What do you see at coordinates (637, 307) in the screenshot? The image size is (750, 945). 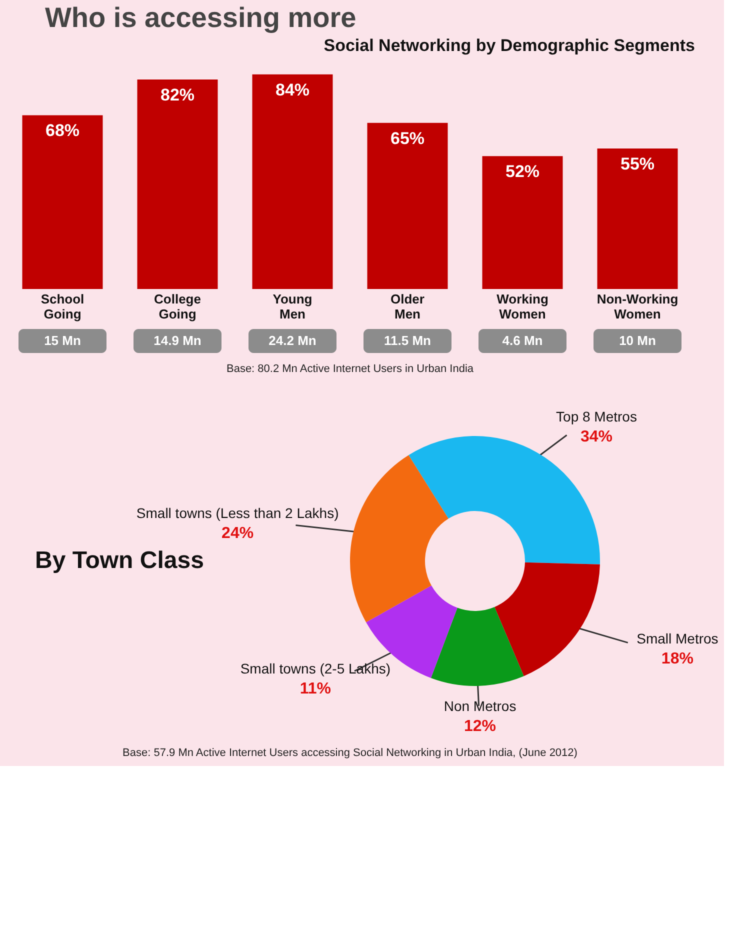 I see `x-tick-label: Non-Working Women` at bounding box center [637, 307].